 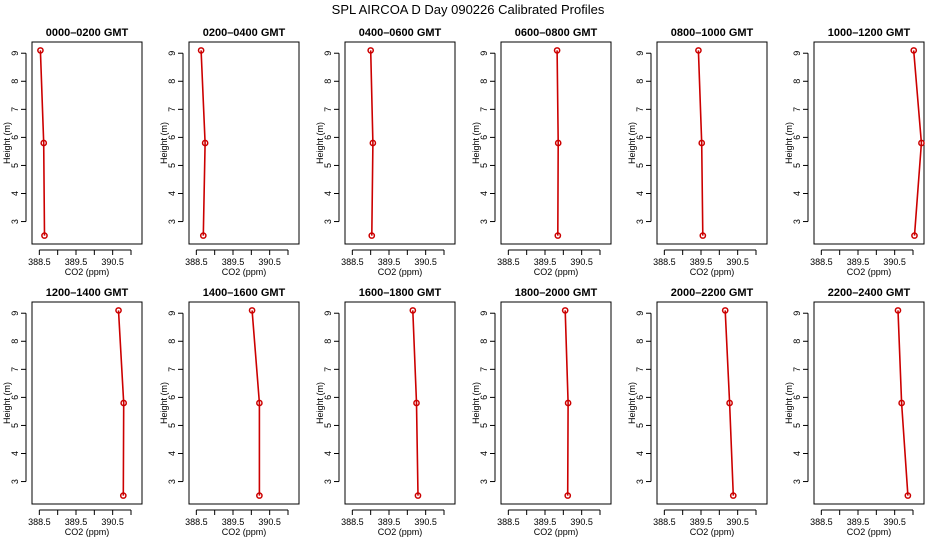 What do you see at coordinates (244, 293) in the screenshot?
I see `panel-title: 1400–1600 GMT` at bounding box center [244, 293].